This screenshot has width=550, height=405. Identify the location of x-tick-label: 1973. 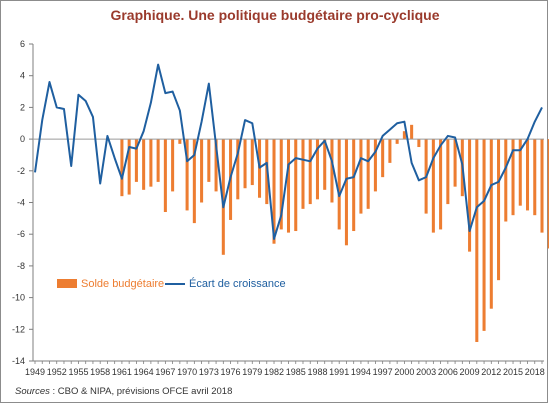
(209, 372).